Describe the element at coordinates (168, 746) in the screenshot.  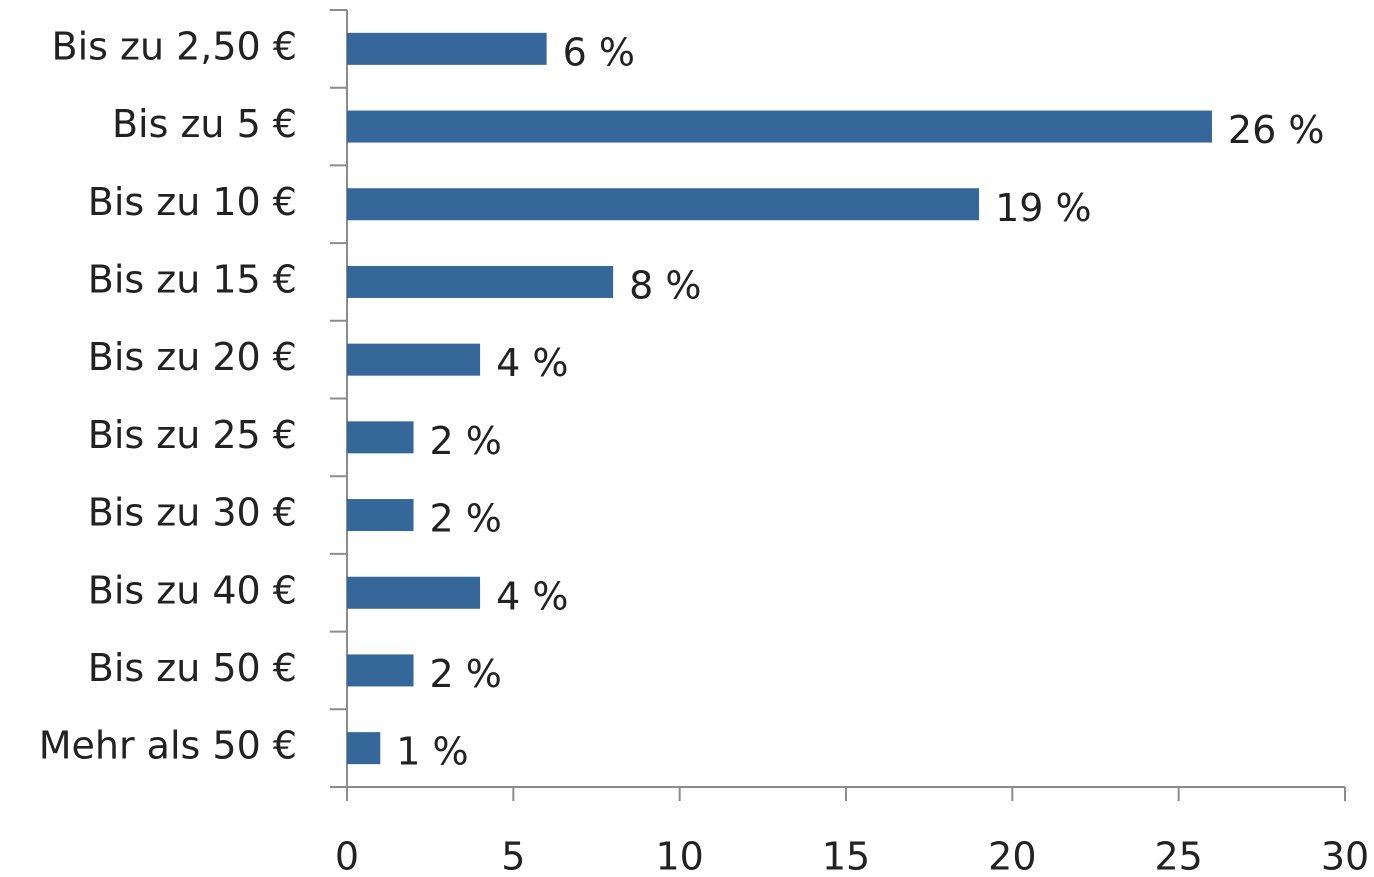
I see `y-tick-label: Mehr als 50 €` at that location.